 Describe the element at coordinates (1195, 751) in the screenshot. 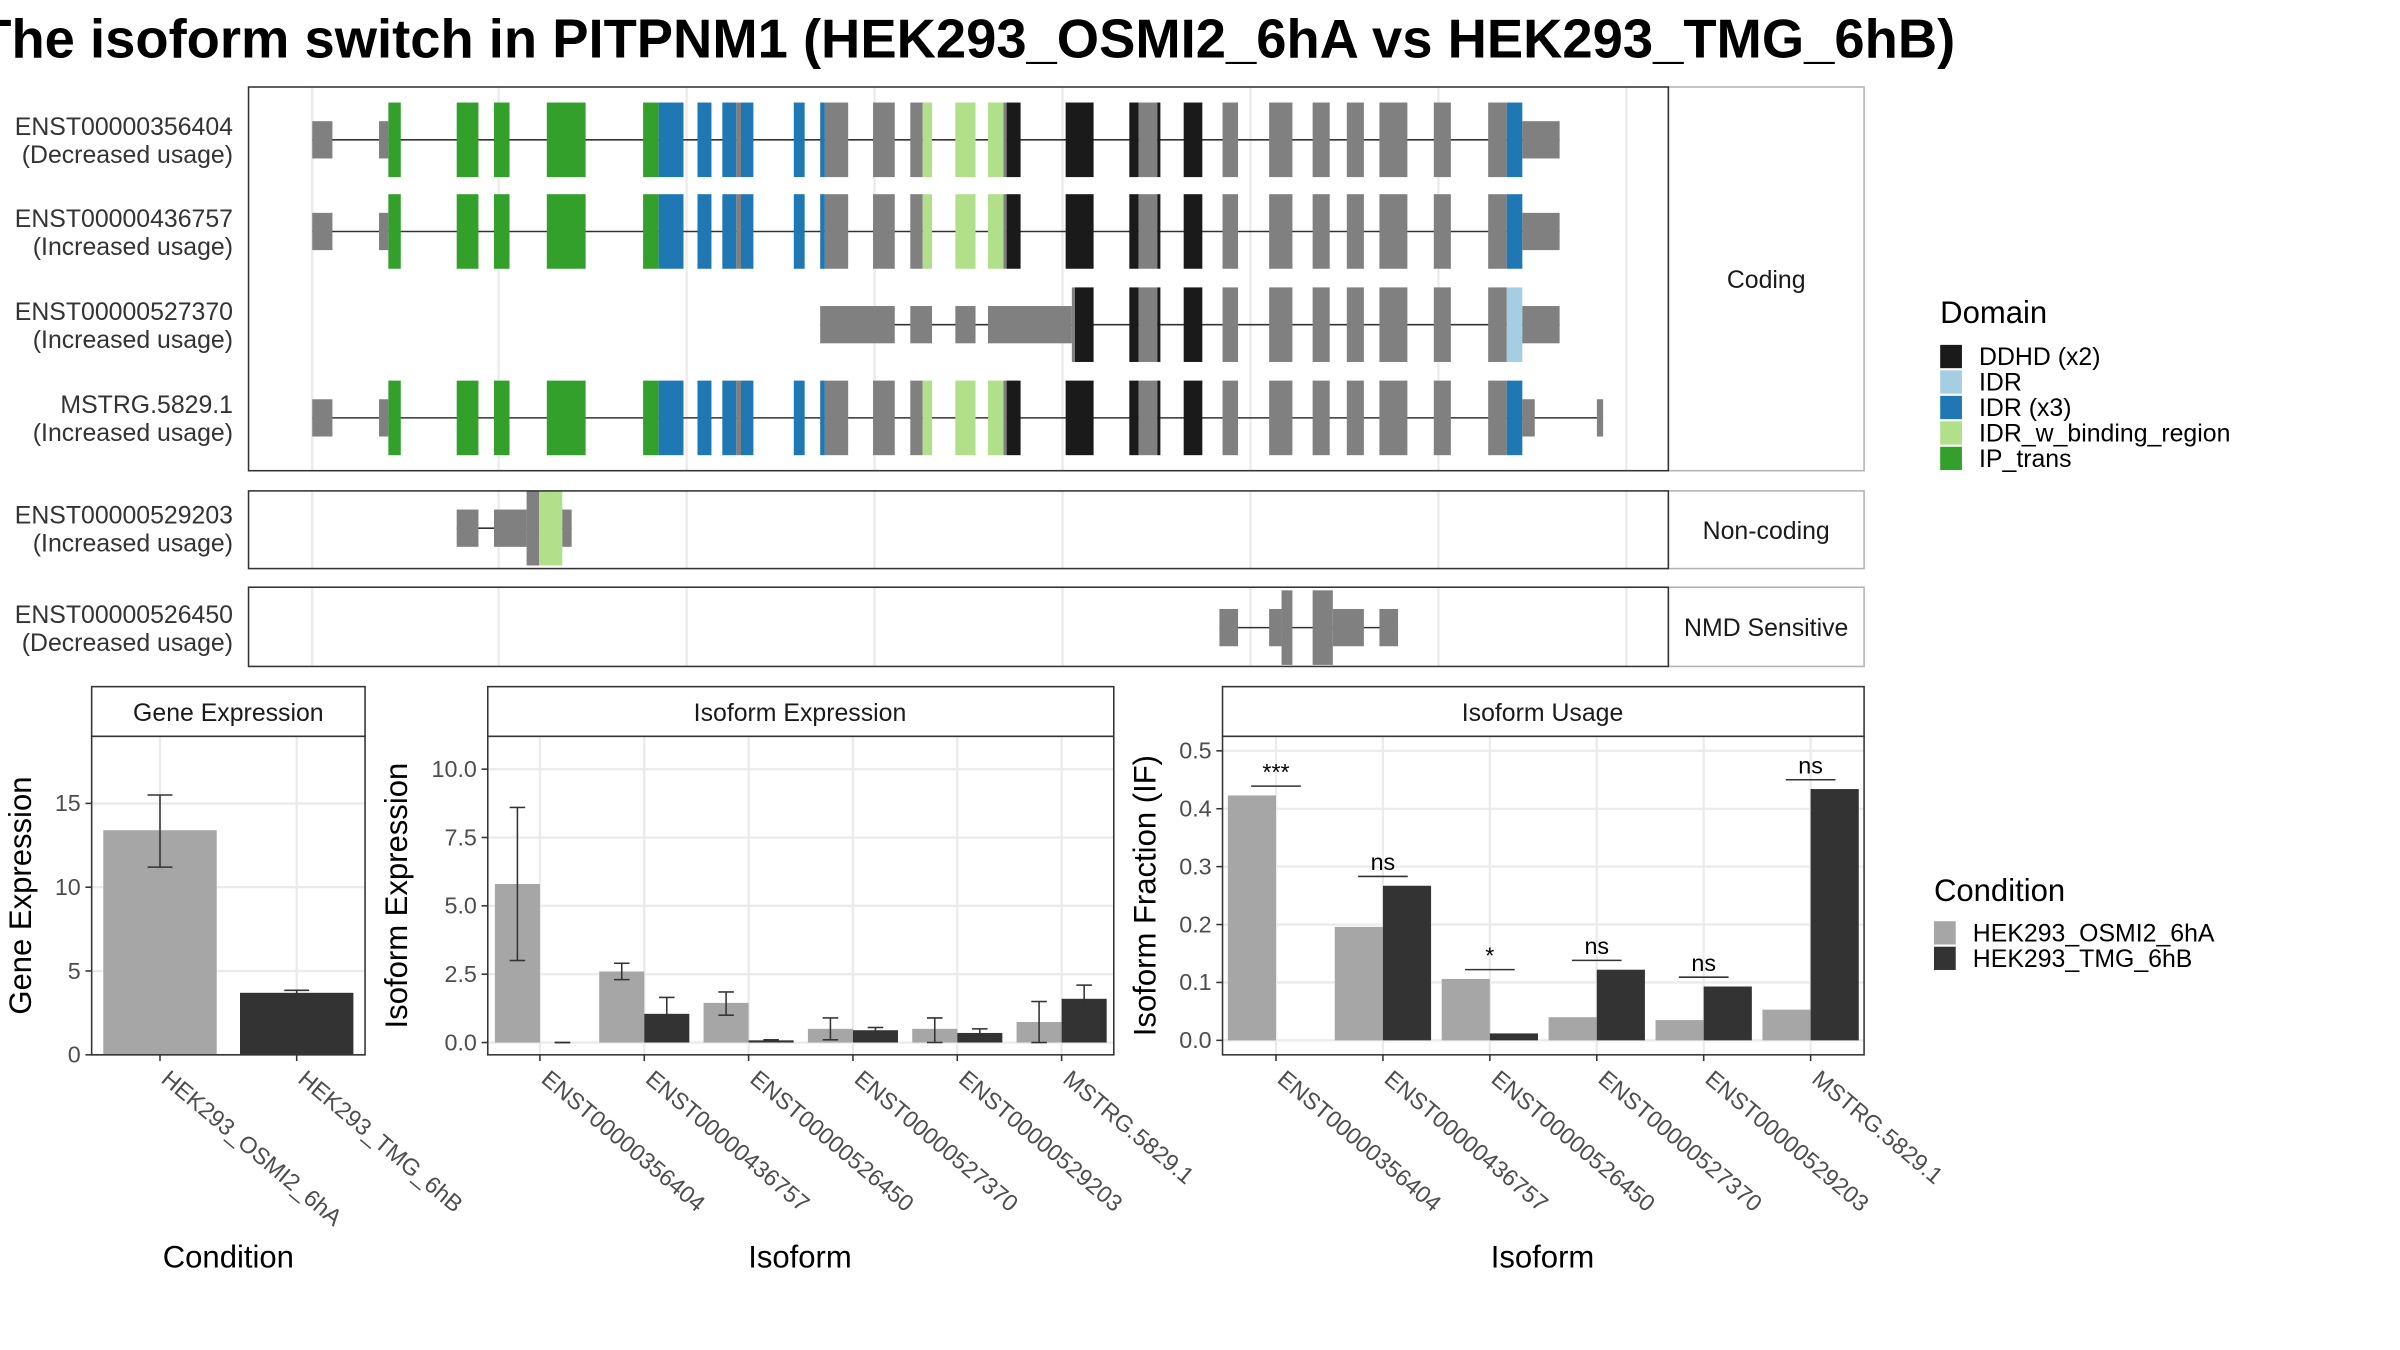

I see `y-tick-label: 0.5` at that location.